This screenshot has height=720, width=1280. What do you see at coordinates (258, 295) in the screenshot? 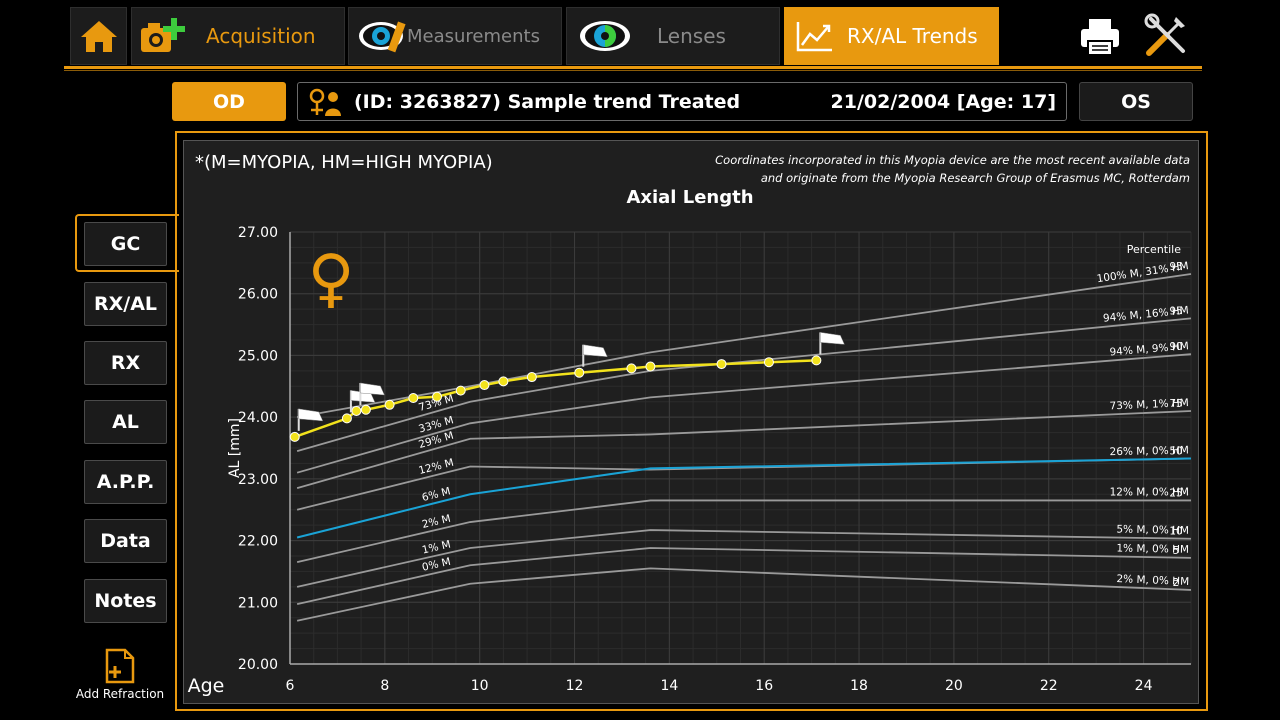
I see `y-tick-label: 26.00` at bounding box center [258, 295].